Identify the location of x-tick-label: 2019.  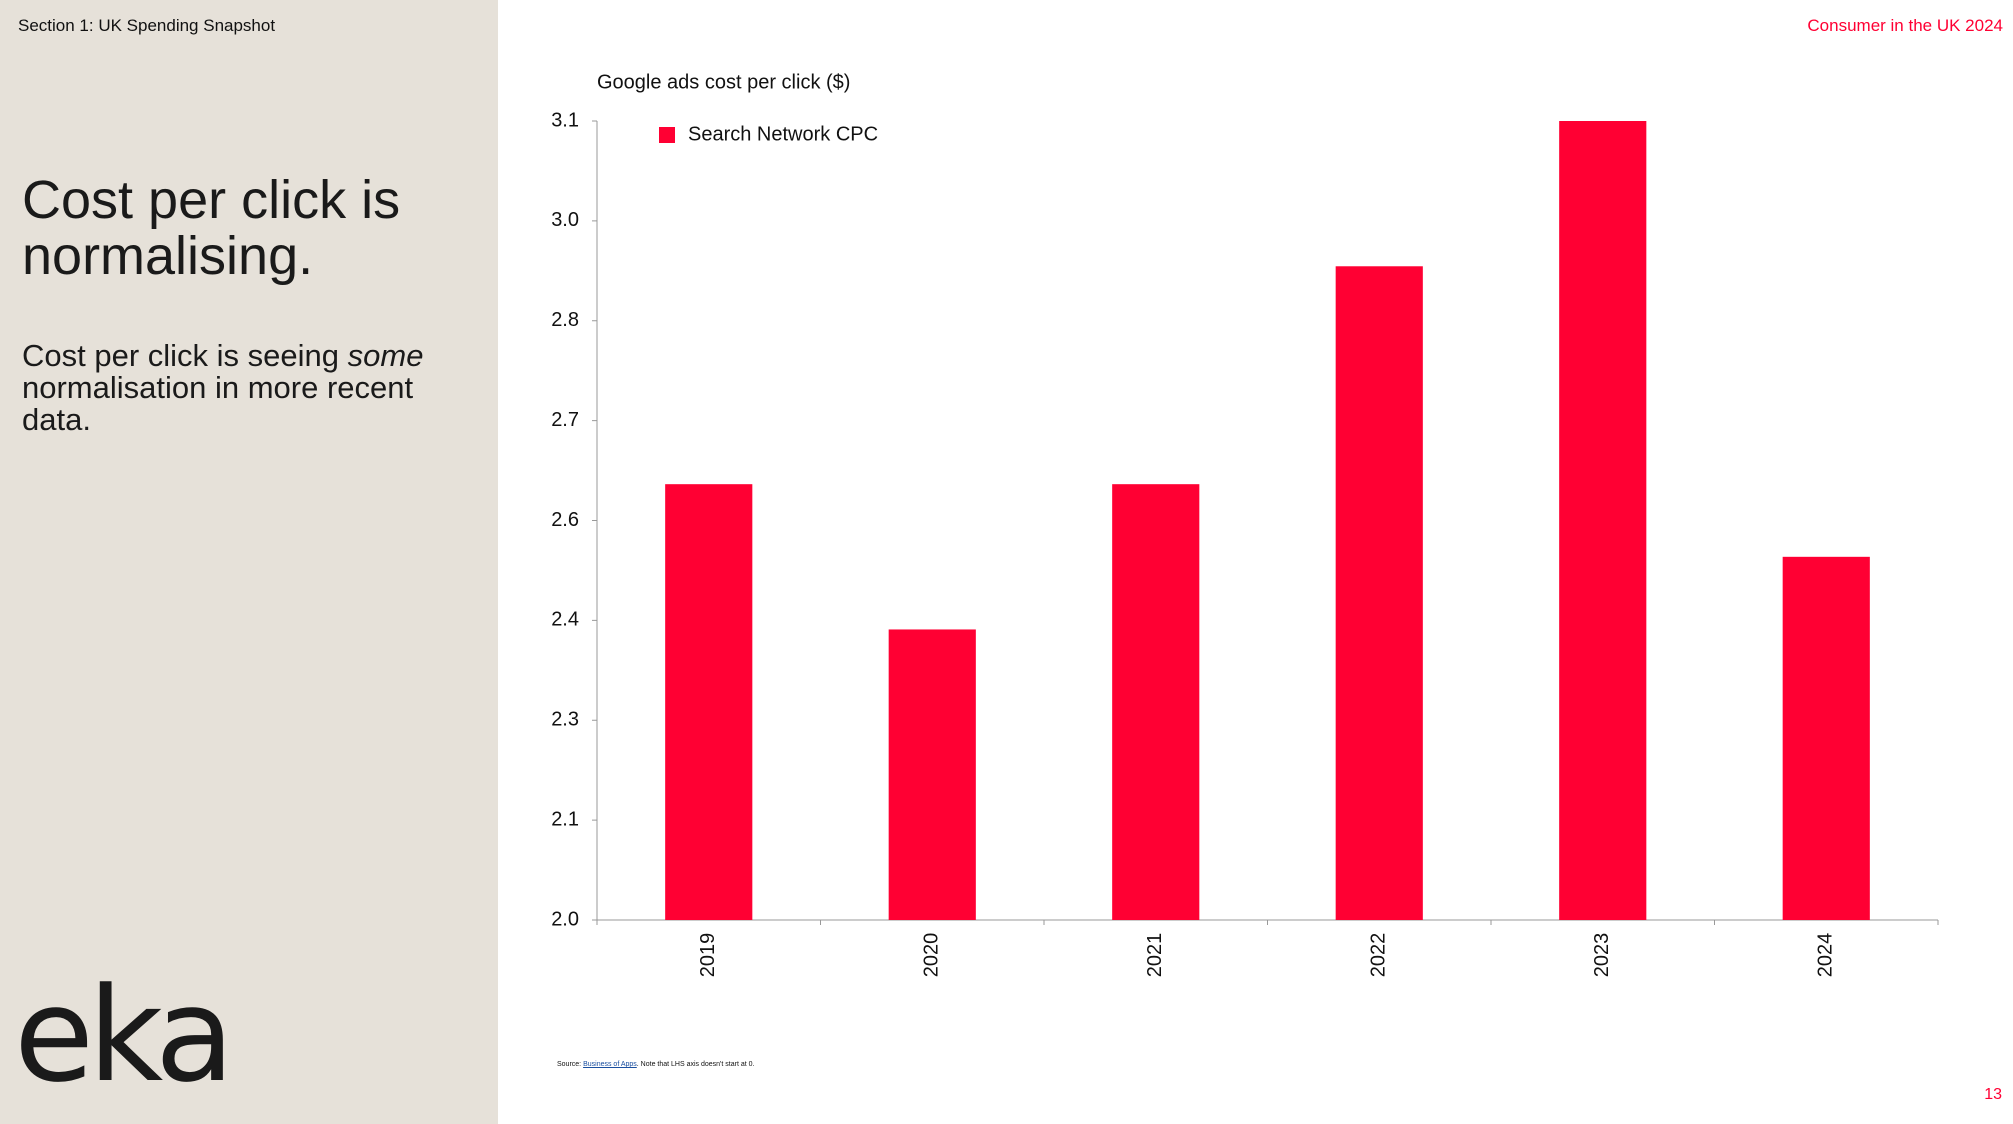
(708, 955).